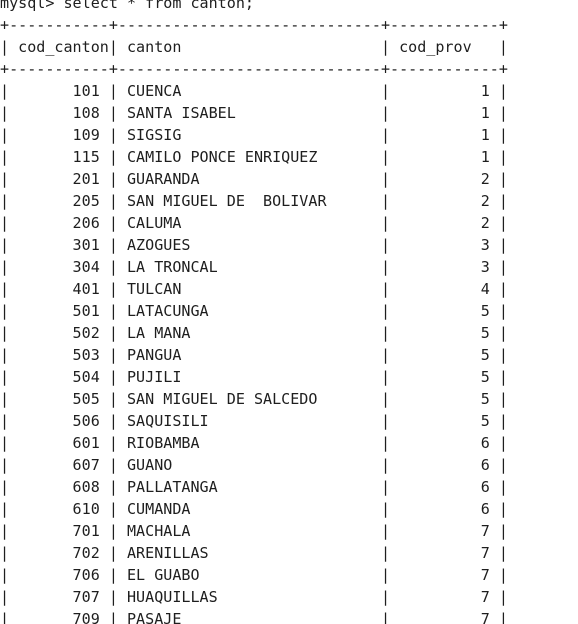  What do you see at coordinates (254, 201) in the screenshot?
I see `table-row: | 205 | SAN MIGUEL DE BOLIVAR | 2 |` at bounding box center [254, 201].